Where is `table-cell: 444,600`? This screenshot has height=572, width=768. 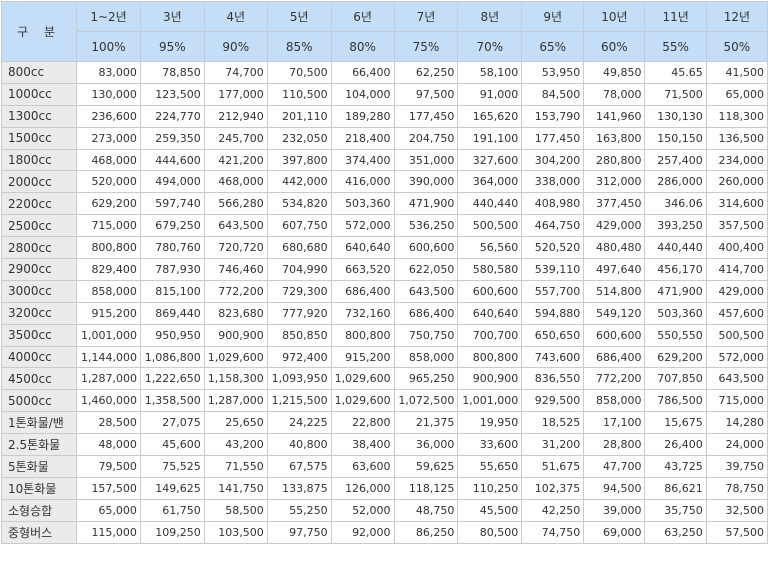 table-cell: 444,600 is located at coordinates (172, 160).